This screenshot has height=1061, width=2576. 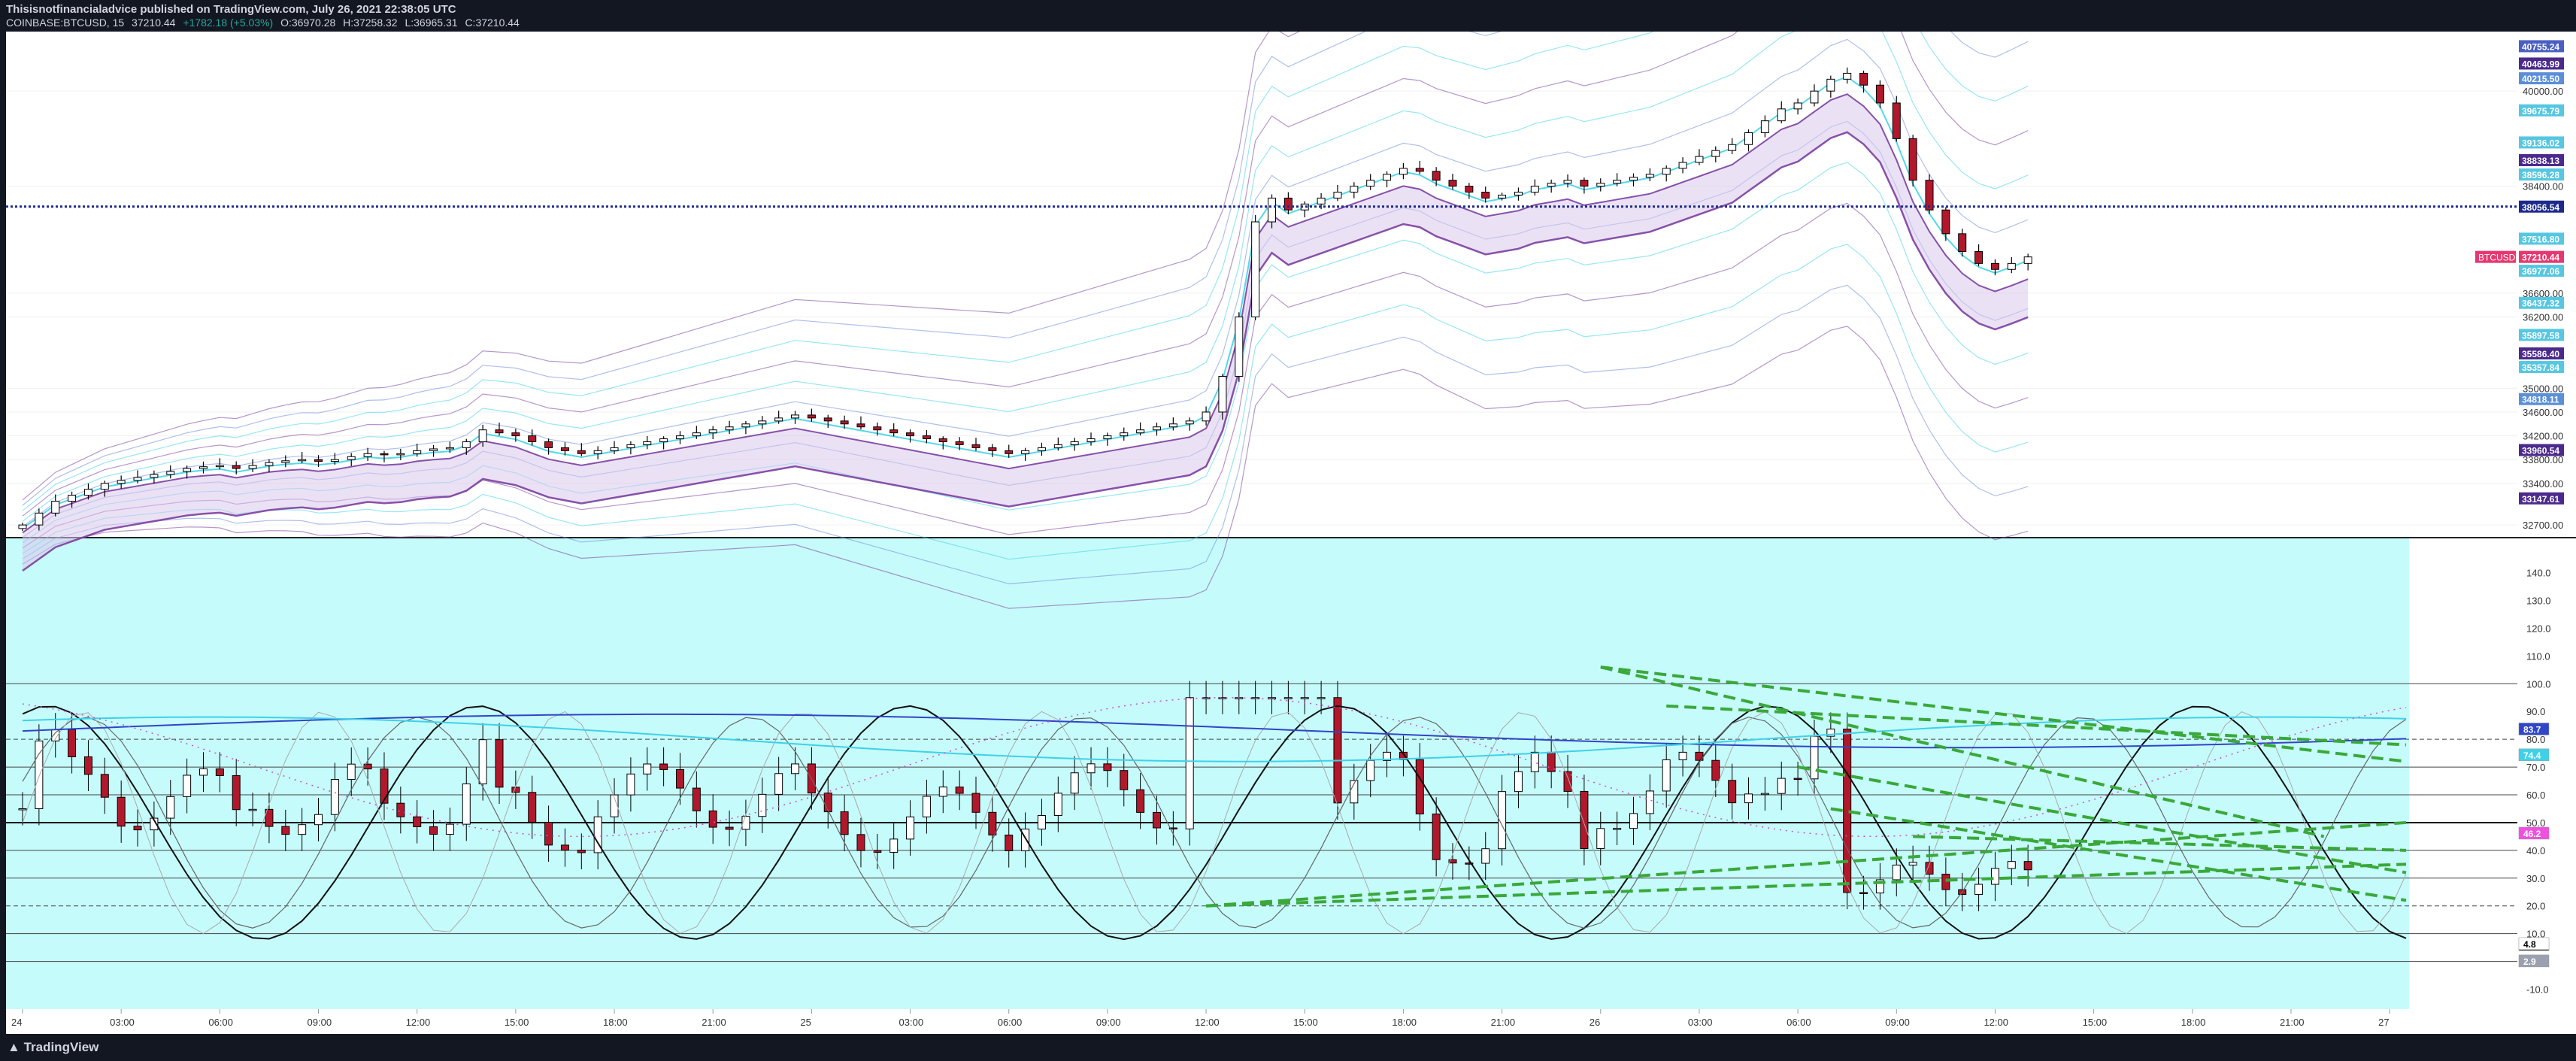 I want to click on price-label: 37210.44, so click(x=2540, y=258).